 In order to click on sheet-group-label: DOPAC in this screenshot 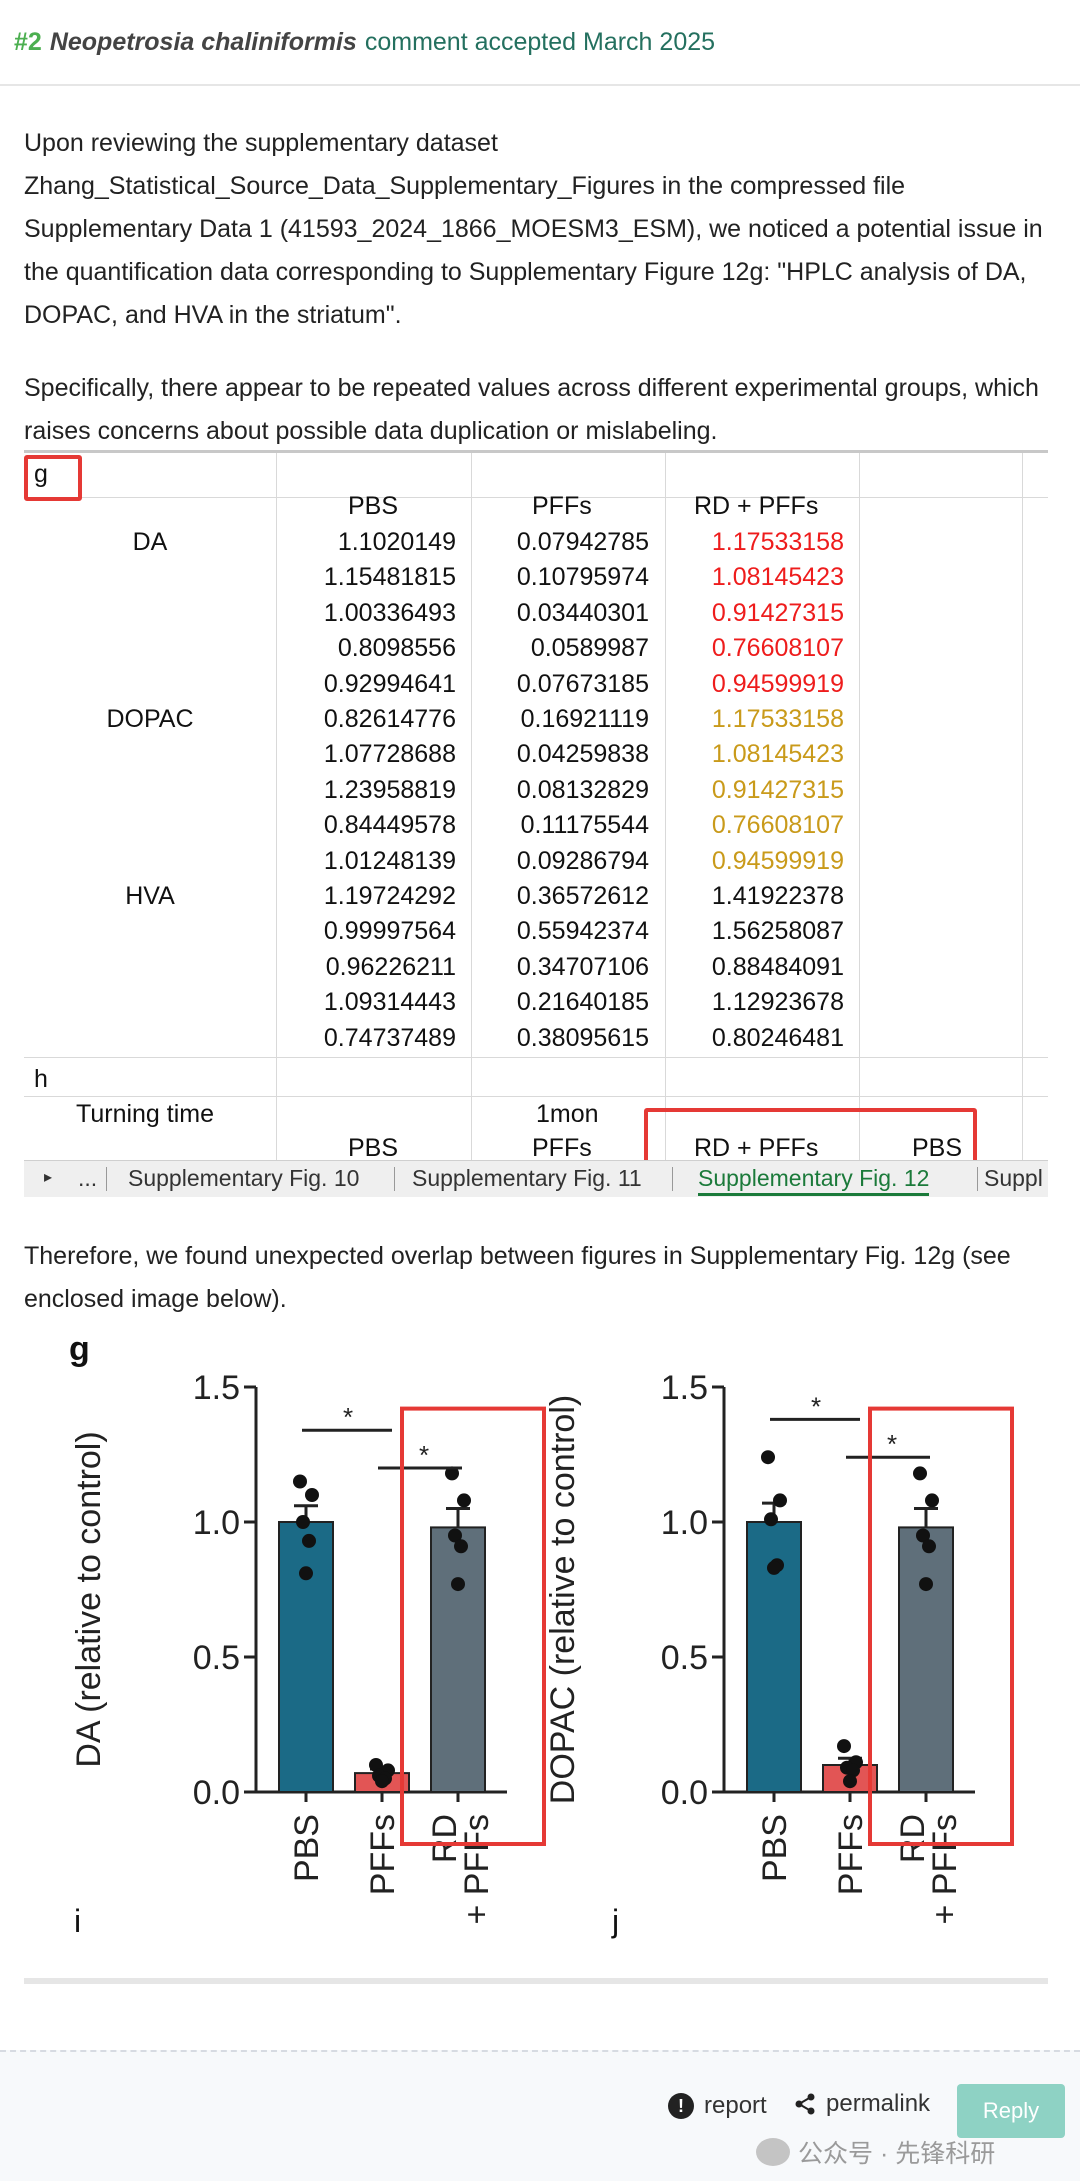, I will do `click(150, 719)`.